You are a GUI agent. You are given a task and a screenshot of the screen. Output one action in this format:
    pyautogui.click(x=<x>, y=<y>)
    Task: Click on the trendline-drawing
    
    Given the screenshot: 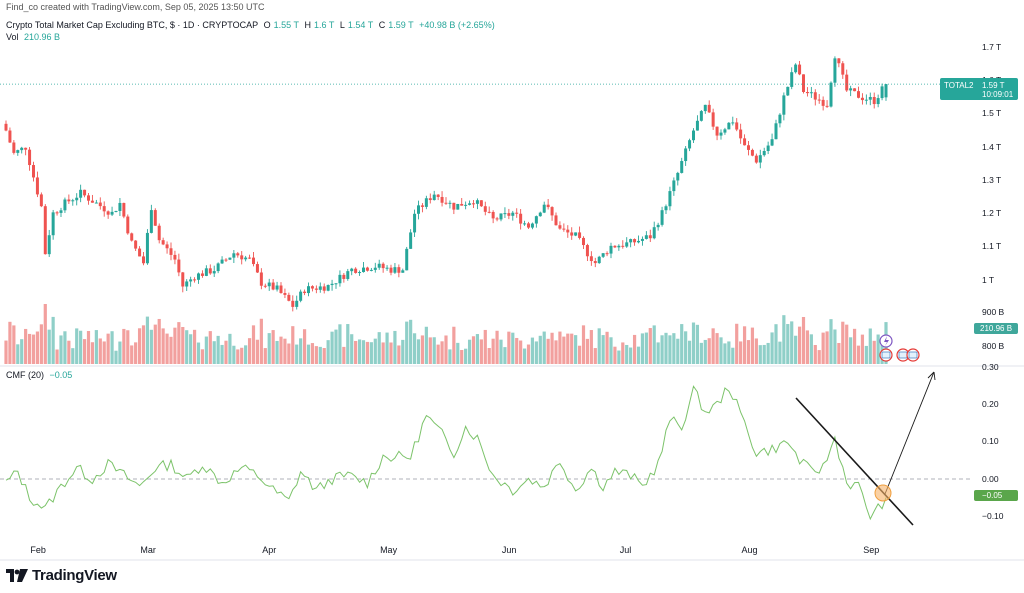 What is the action you would take?
    pyautogui.click(x=854, y=461)
    